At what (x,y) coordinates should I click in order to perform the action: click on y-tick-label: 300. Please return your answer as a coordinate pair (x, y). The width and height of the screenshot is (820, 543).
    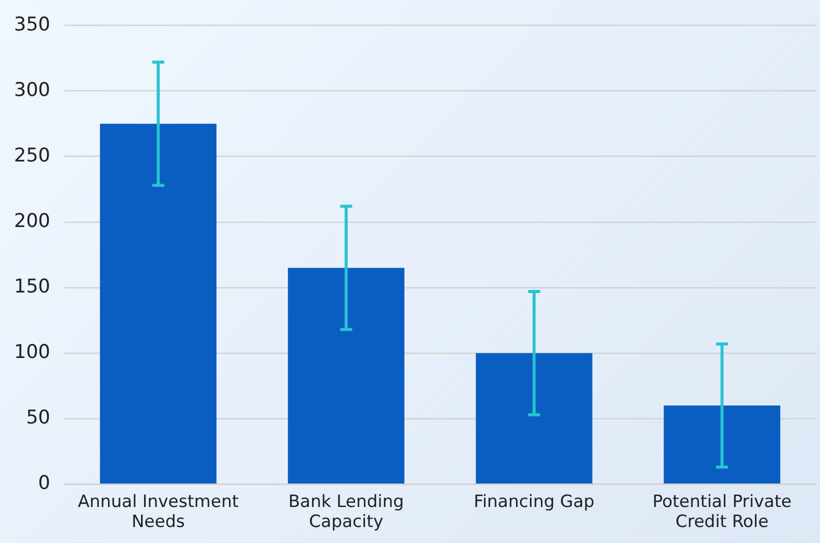
    Looking at the image, I should click on (32, 89).